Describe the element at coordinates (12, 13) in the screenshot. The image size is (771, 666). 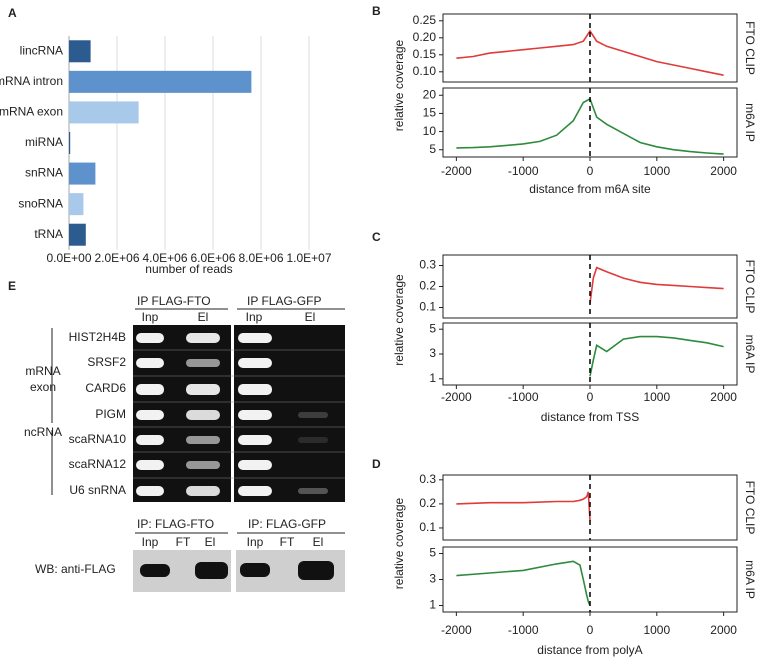
I see `panel-letter: A` at that location.